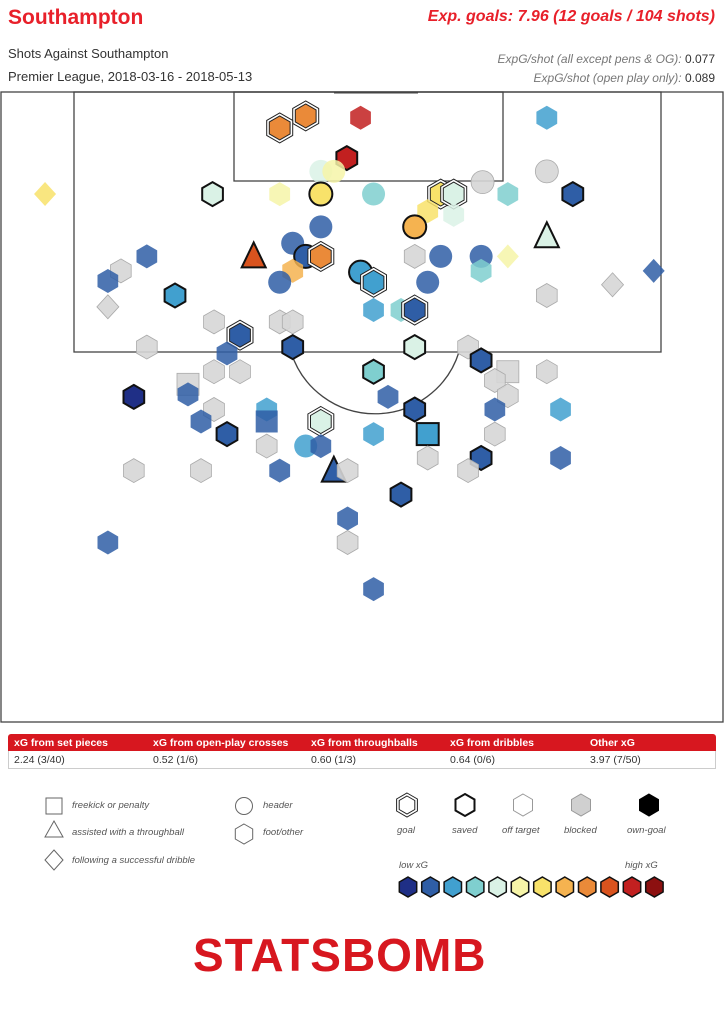  I want to click on legend-blocked-label: blocked, so click(580, 830).